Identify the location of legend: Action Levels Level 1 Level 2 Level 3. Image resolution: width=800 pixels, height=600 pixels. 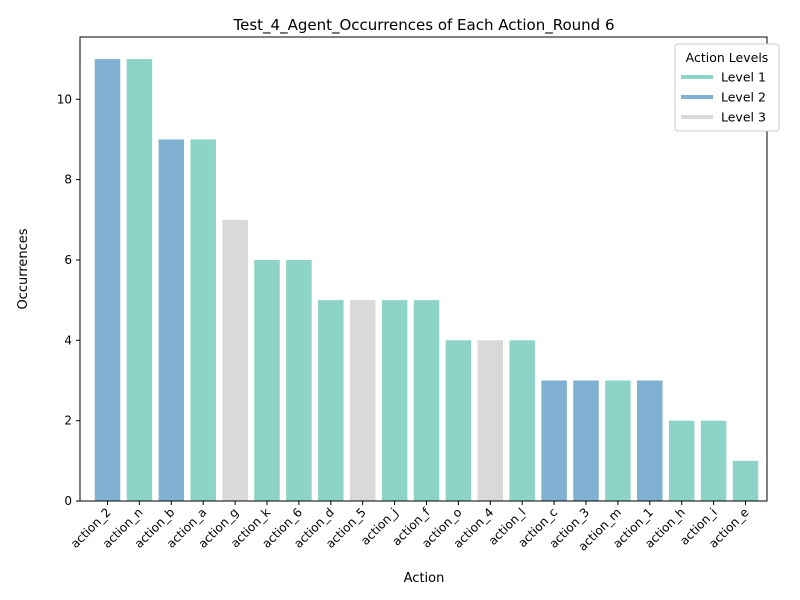
(727, 87).